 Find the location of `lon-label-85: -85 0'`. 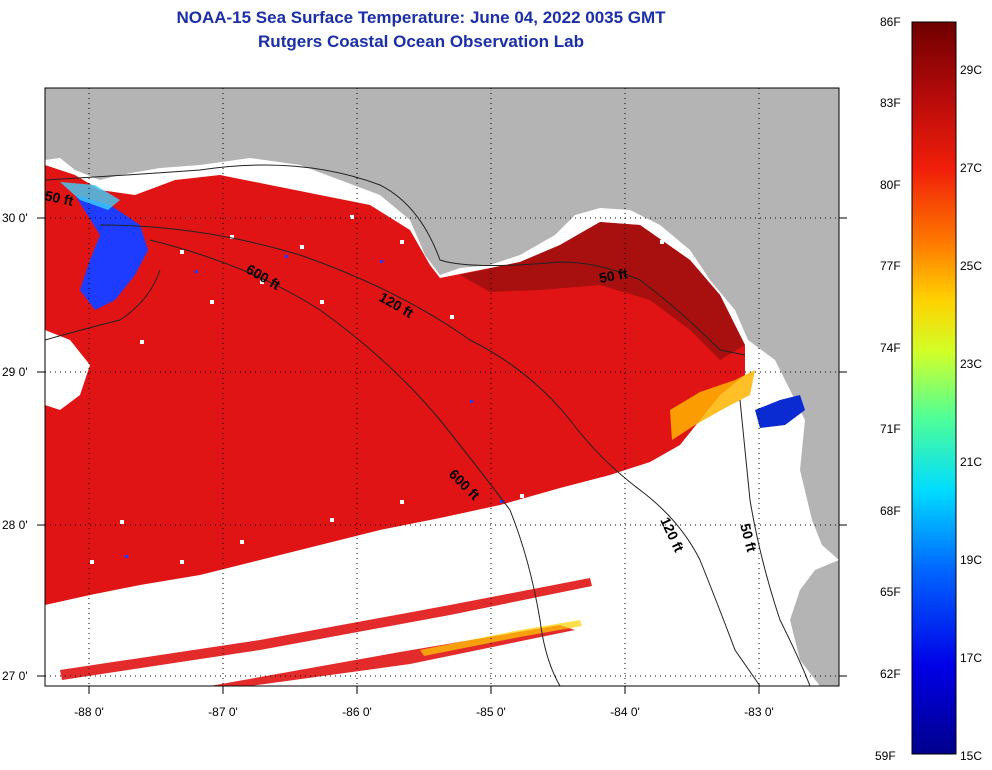

lon-label-85: -85 0' is located at coordinates (491, 712).